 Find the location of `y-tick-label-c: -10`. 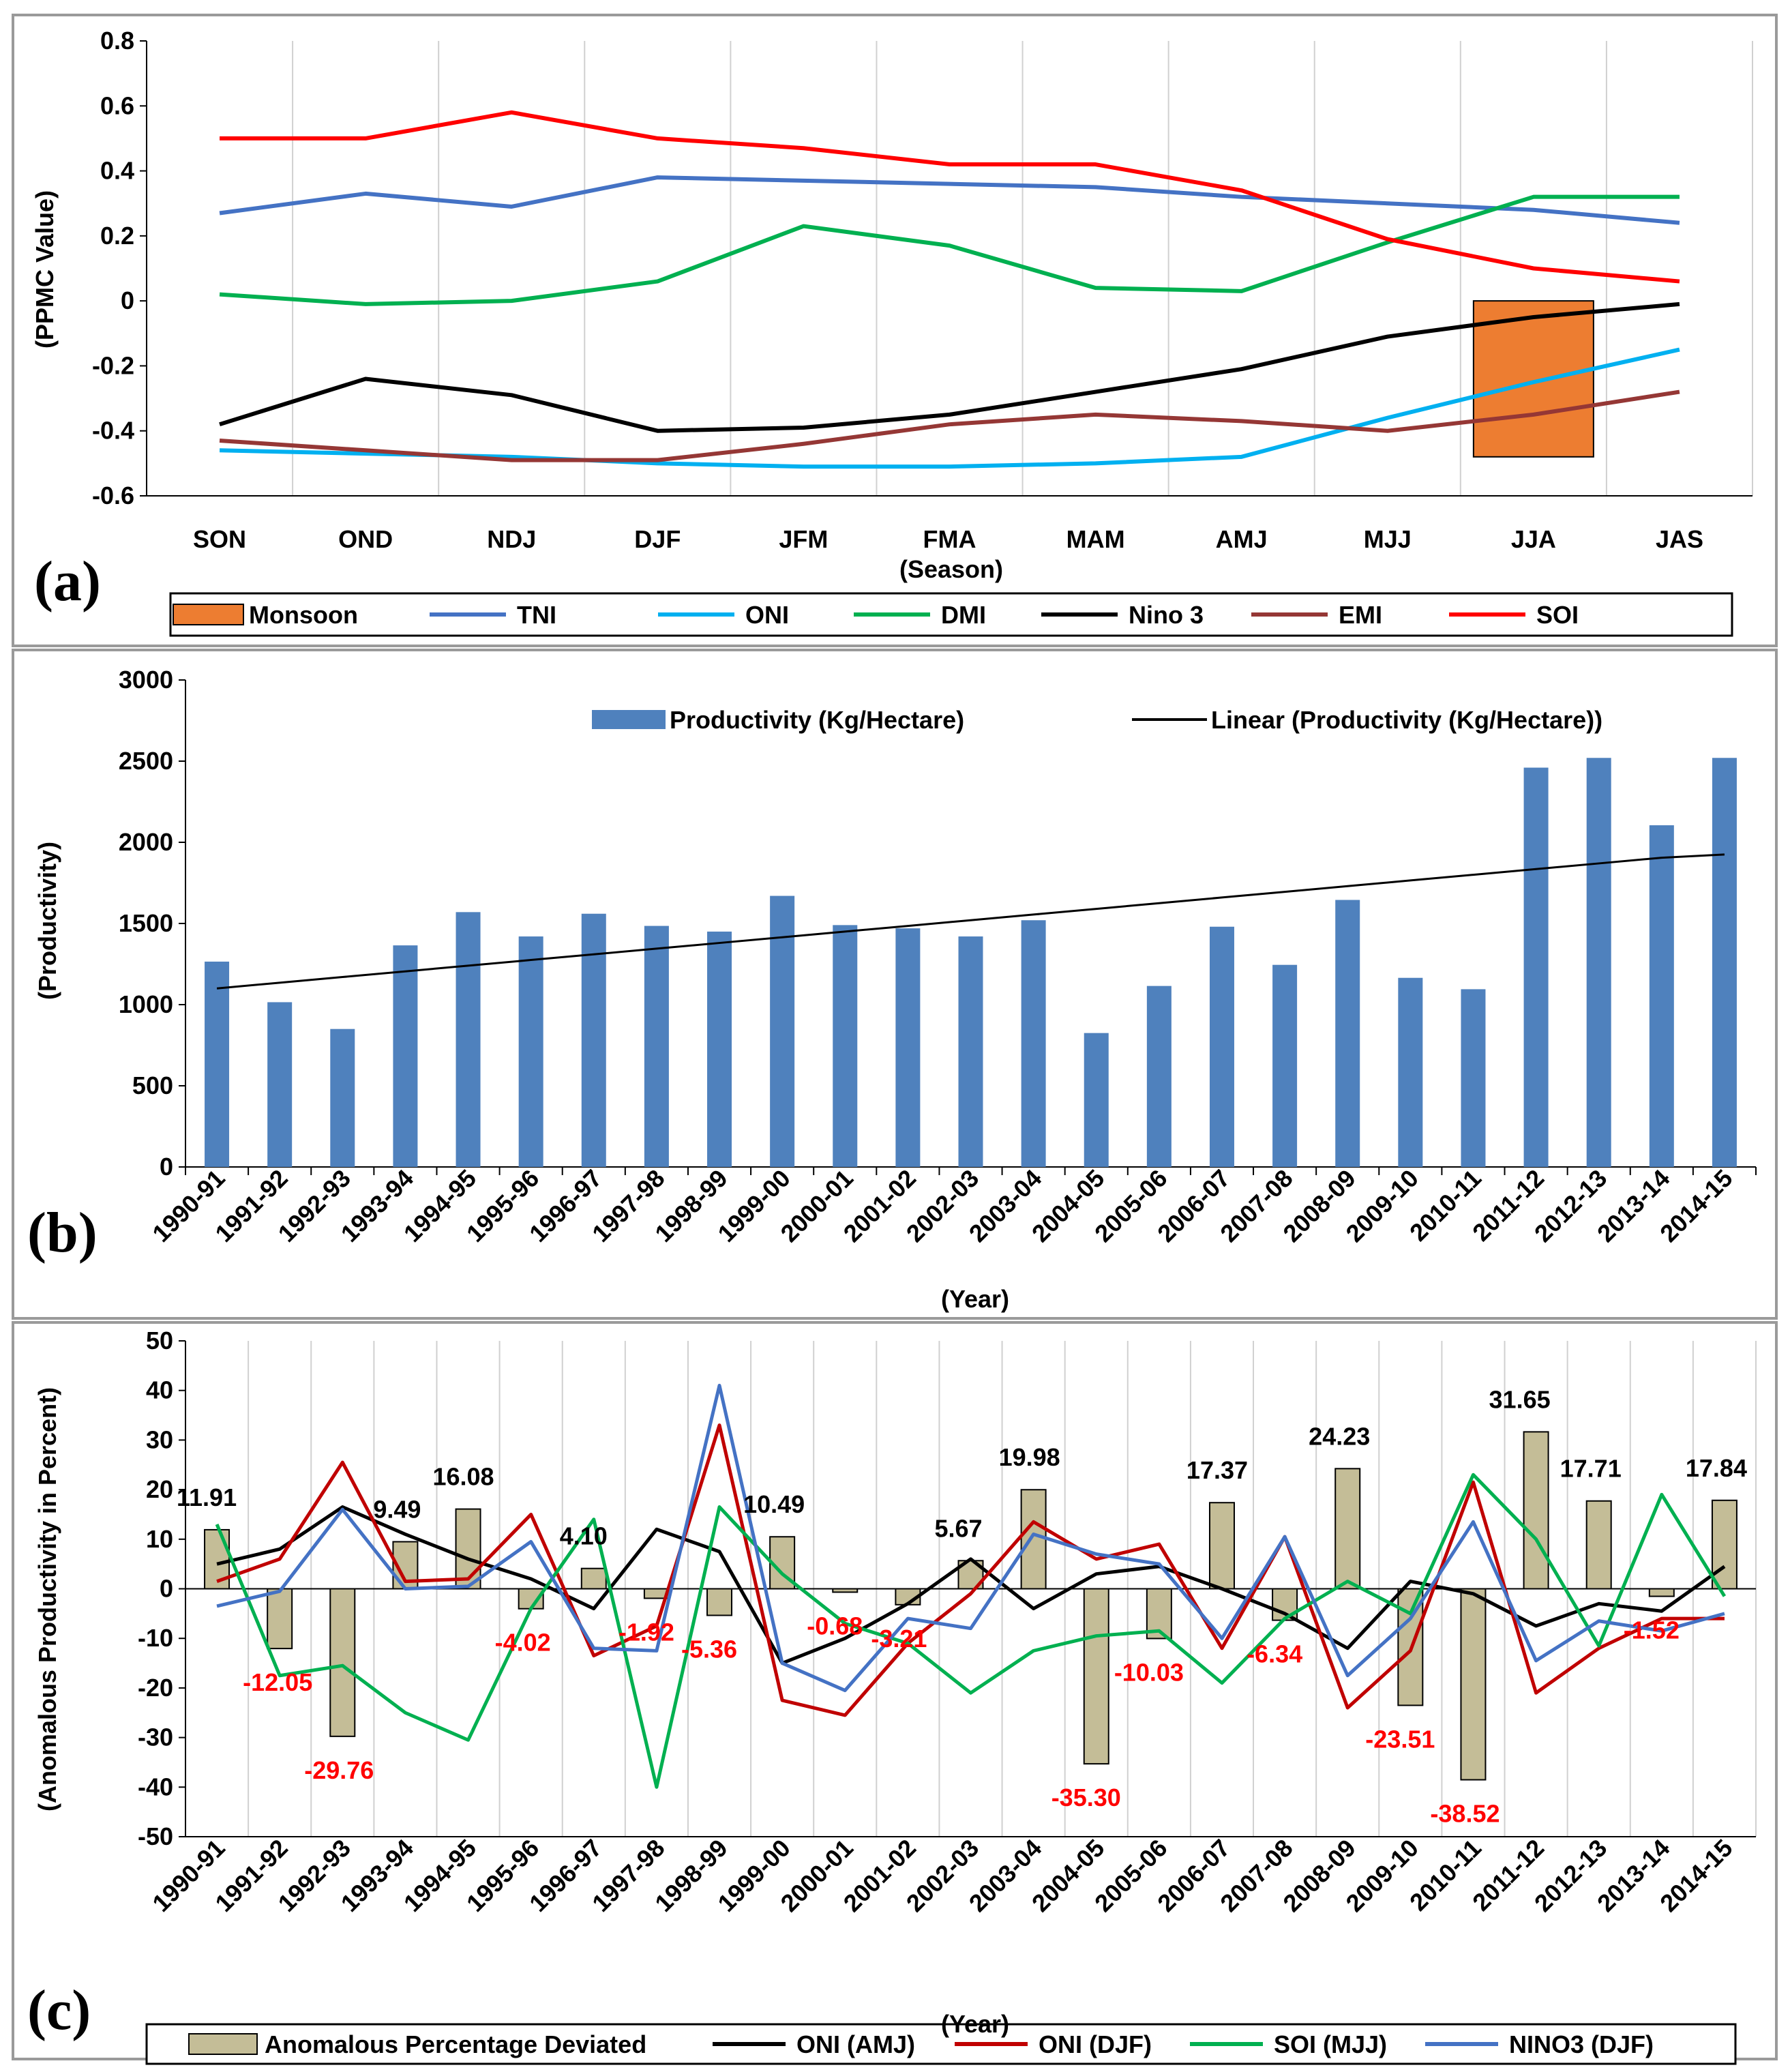

y-tick-label-c: -10 is located at coordinates (155, 1638).